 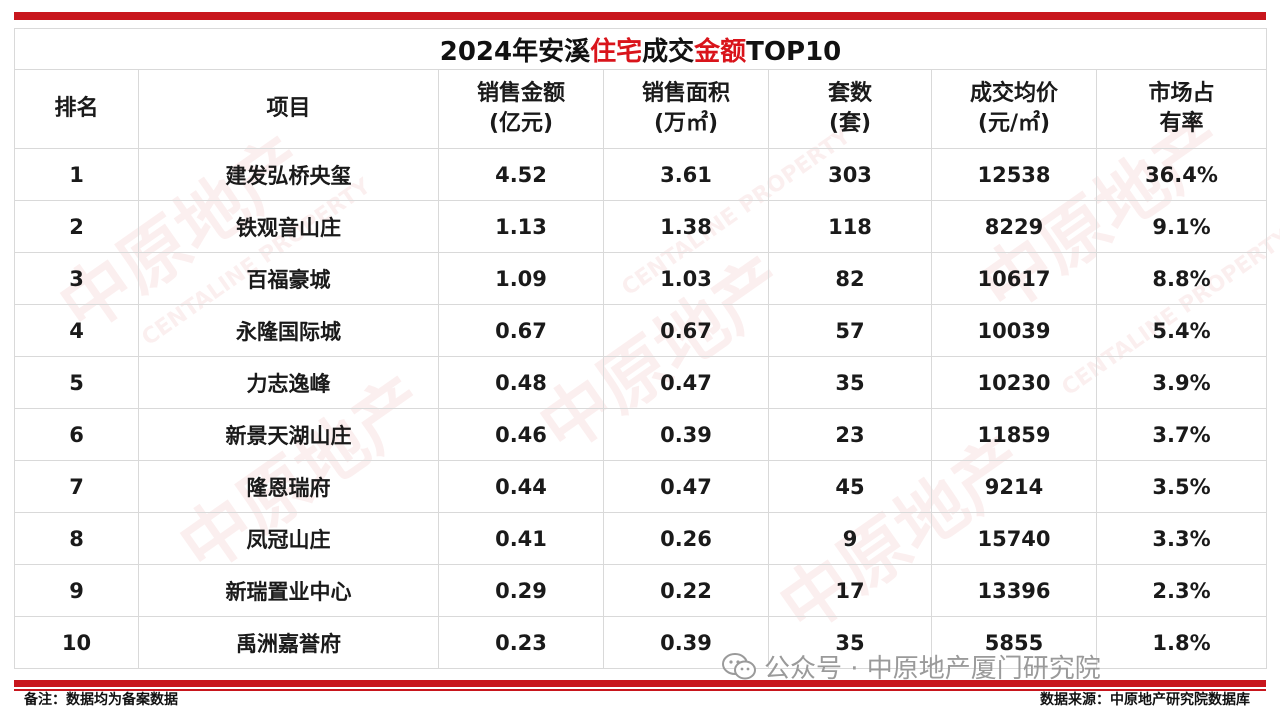 I want to click on wechat-icon, so click(x=739, y=666).